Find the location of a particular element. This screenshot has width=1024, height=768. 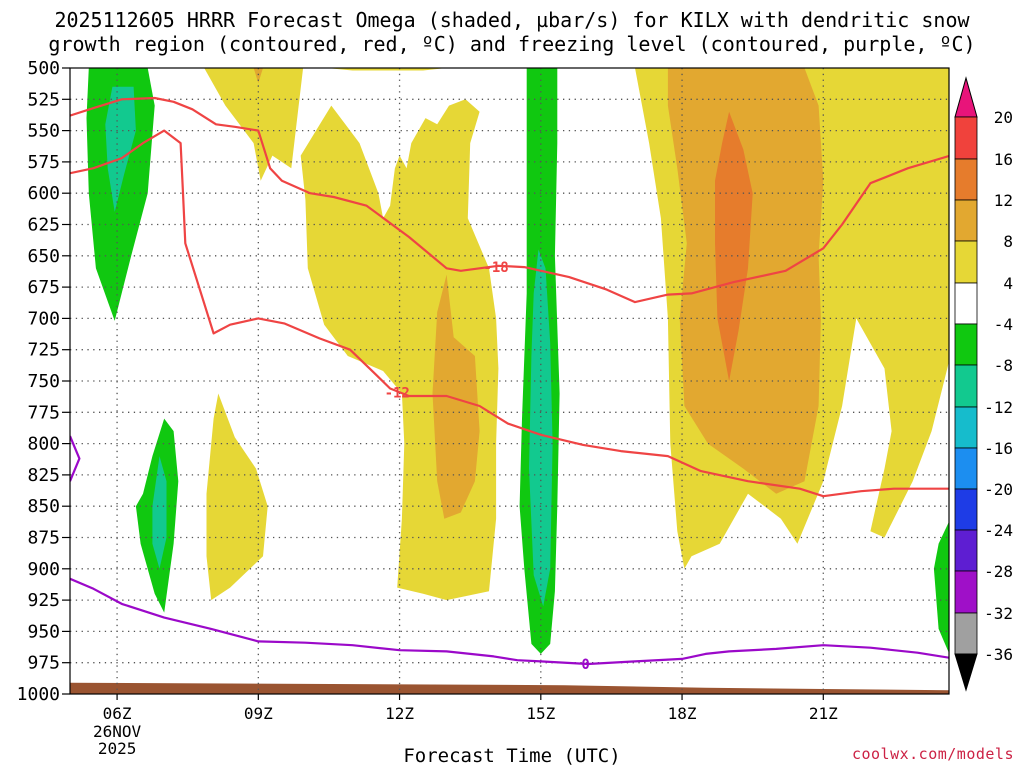

colorbar-tick-label: -4 is located at coordinates (1003, 324).